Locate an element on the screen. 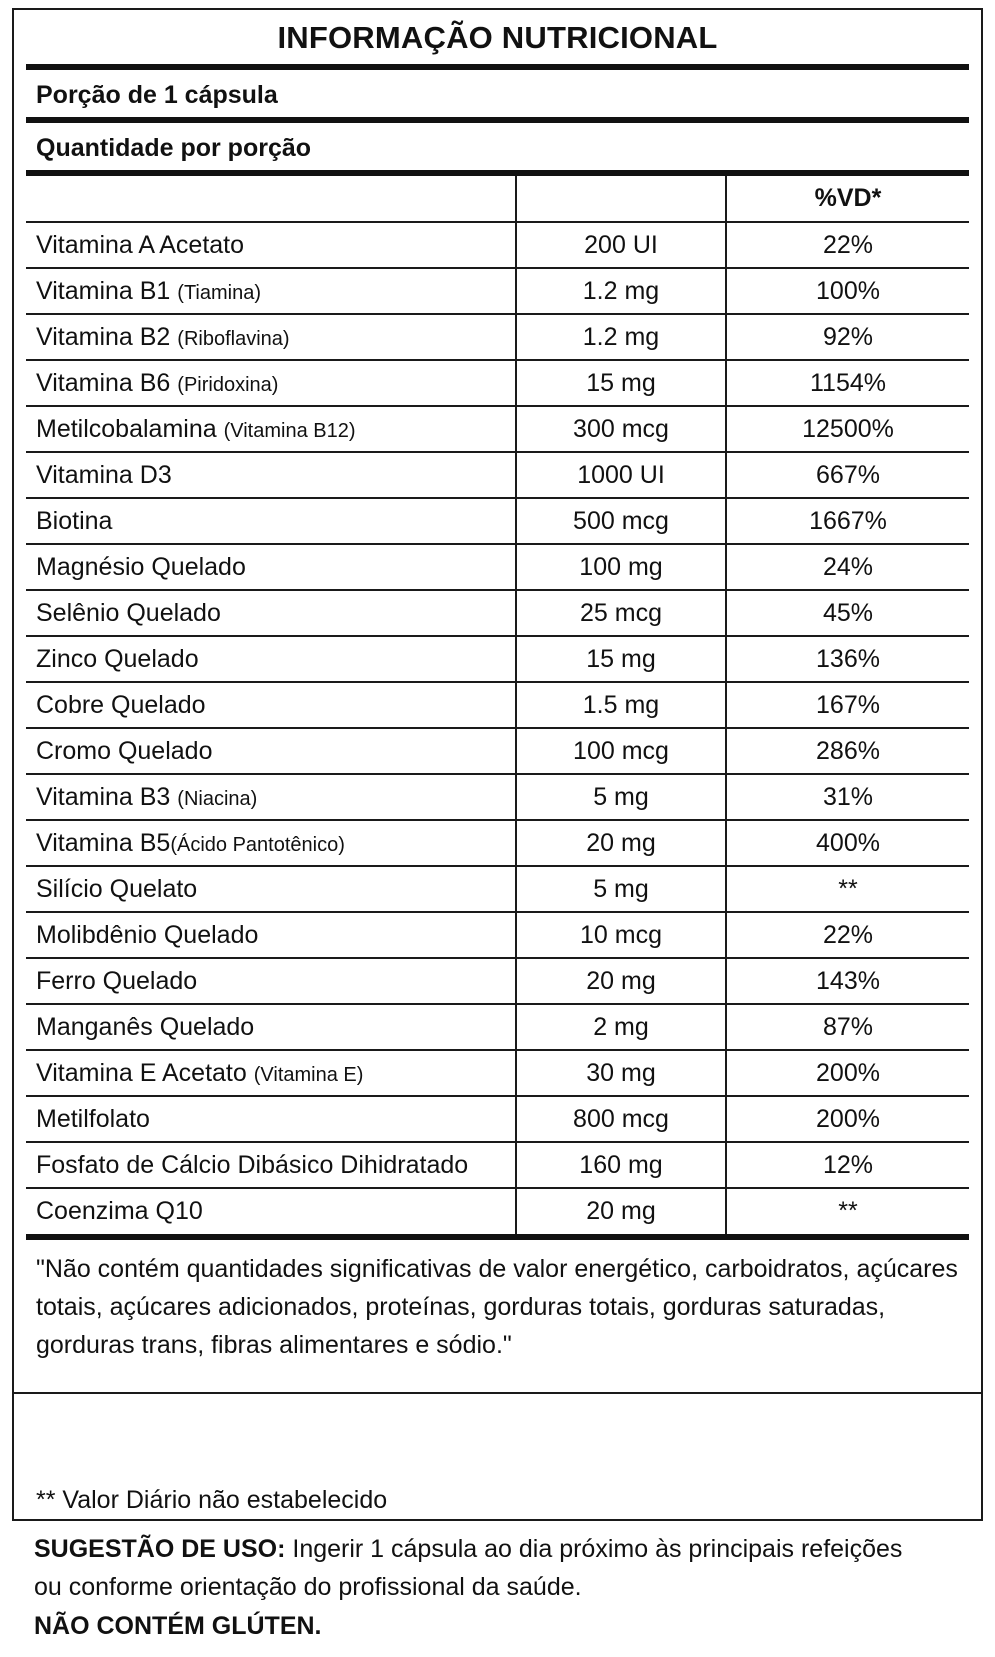  nutrient-name: Ferro Quelado is located at coordinates (271, 981).